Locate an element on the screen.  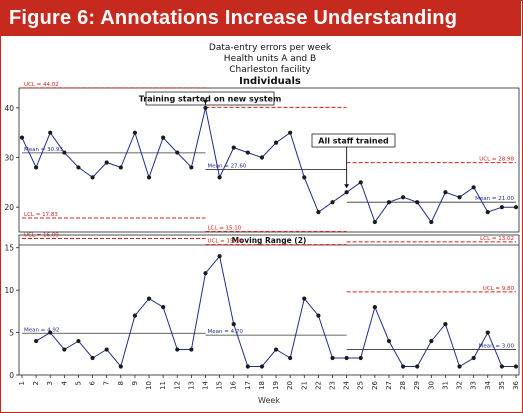
x-tick-label: 26 is located at coordinates (375, 384).